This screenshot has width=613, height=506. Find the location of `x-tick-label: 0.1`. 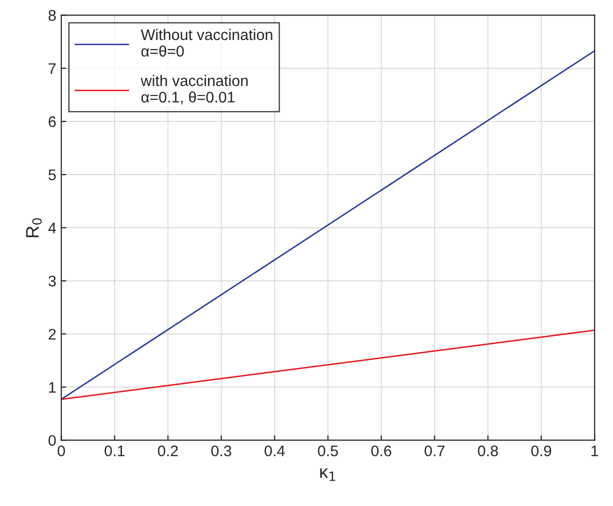

x-tick-label: 0.1 is located at coordinates (114, 450).